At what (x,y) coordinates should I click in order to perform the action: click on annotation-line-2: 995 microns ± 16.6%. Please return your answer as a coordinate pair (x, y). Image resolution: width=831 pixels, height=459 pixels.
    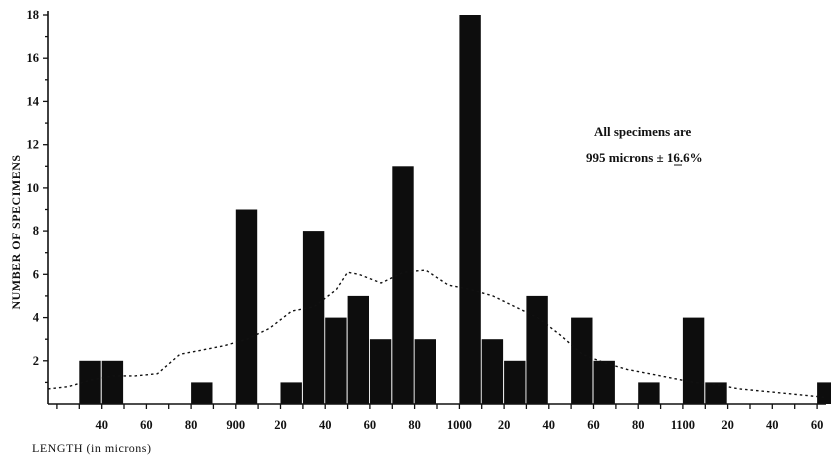
    Looking at the image, I should click on (644, 157).